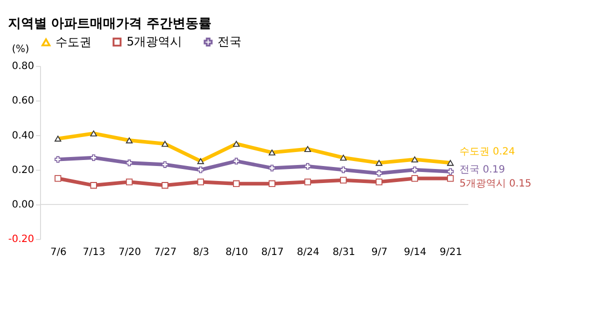 This screenshot has width=614, height=327. I want to click on y-tick-label: 0.80, so click(23, 66).